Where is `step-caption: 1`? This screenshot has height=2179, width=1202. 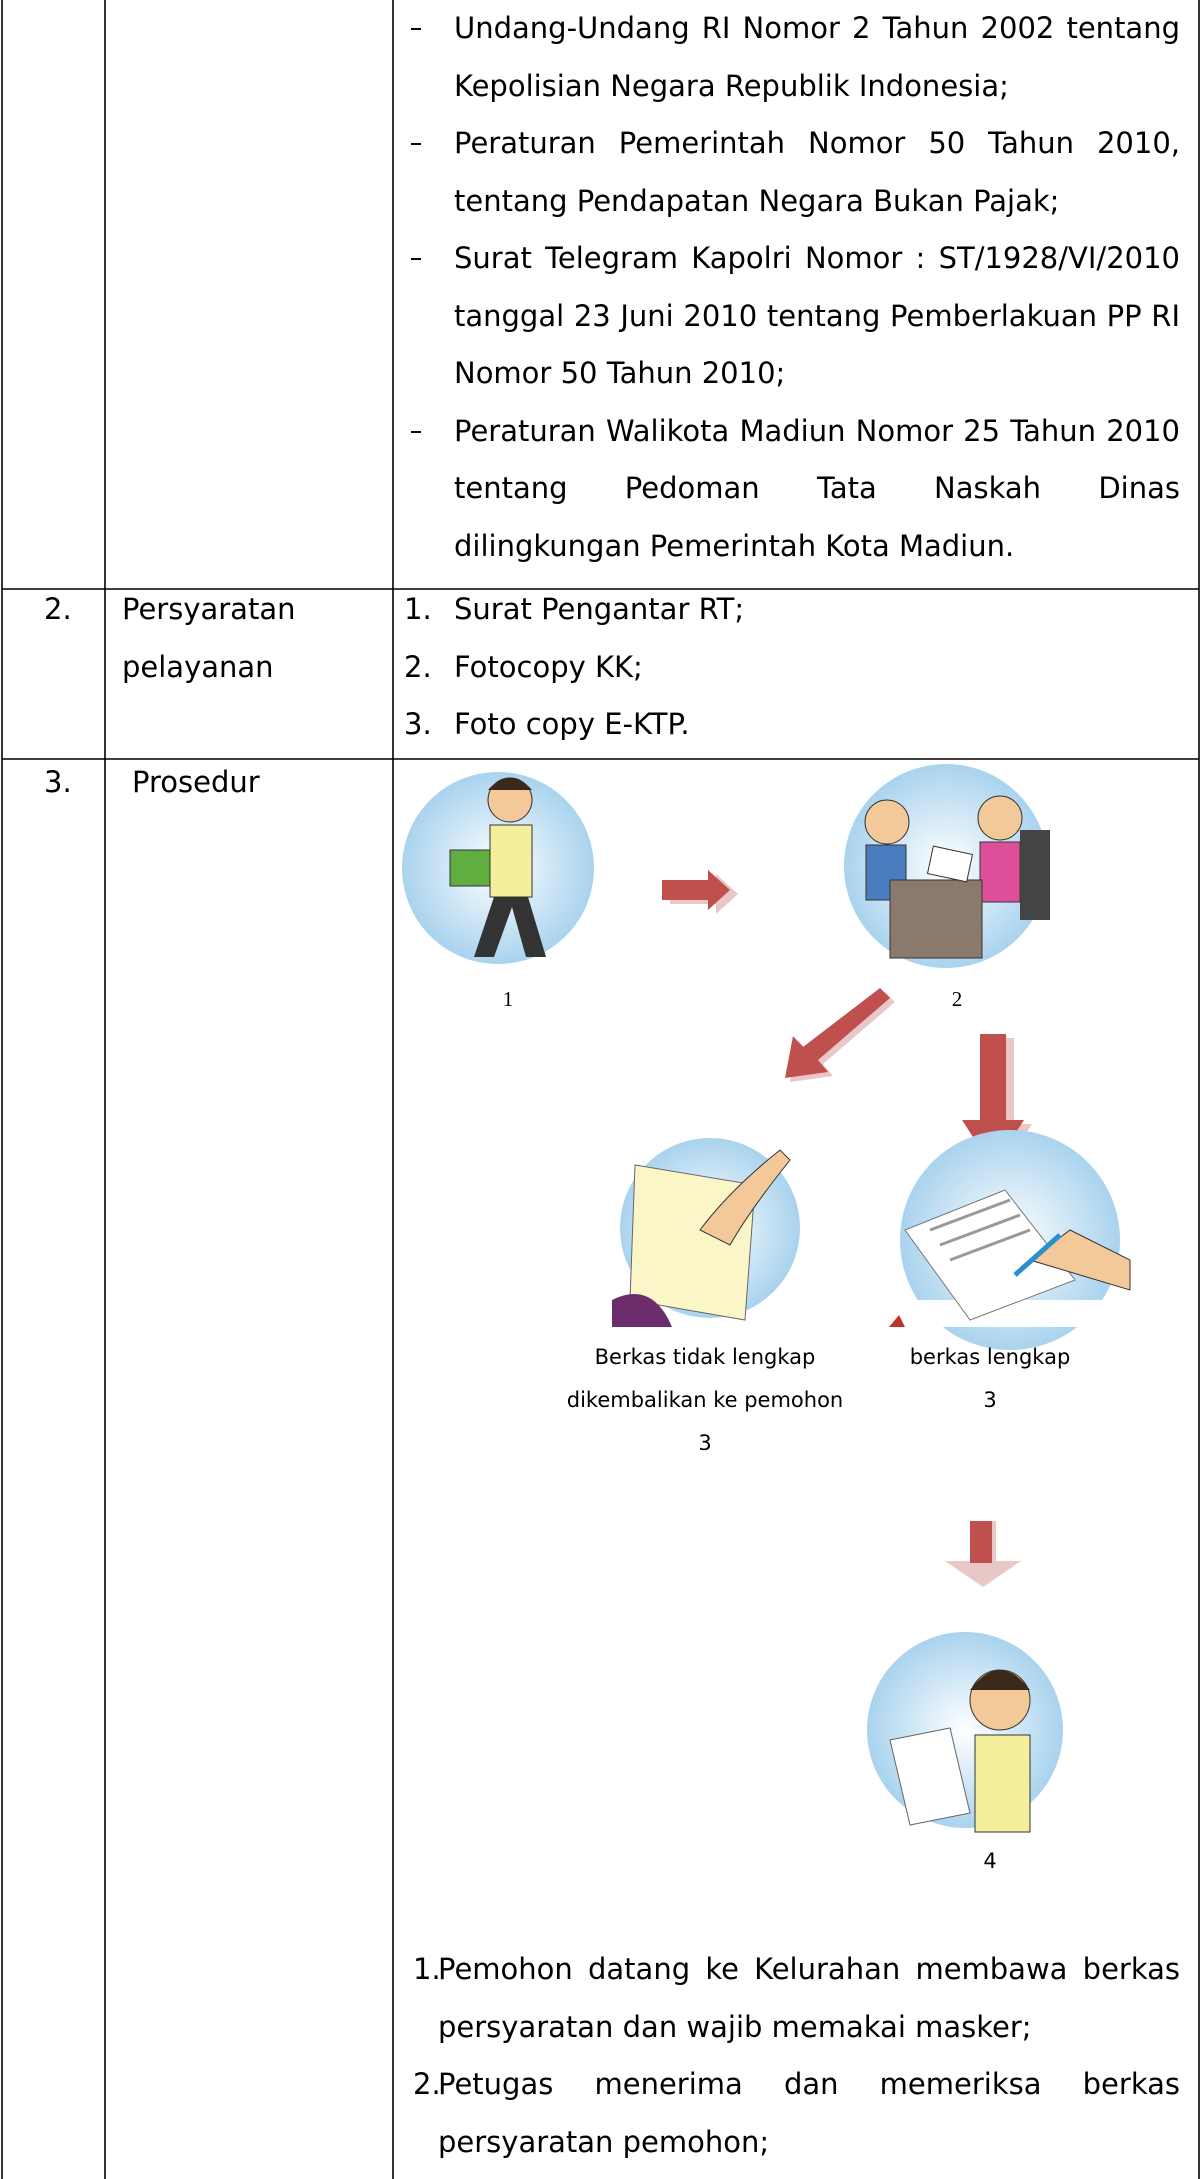
step-caption: 1 is located at coordinates (508, 999).